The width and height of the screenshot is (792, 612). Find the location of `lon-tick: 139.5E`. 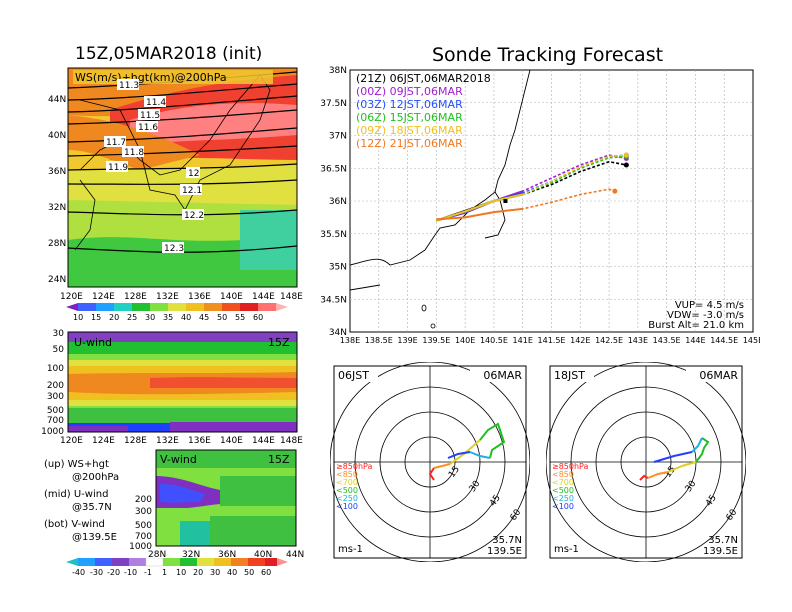

lon-tick: 139.5E is located at coordinates (436, 340).